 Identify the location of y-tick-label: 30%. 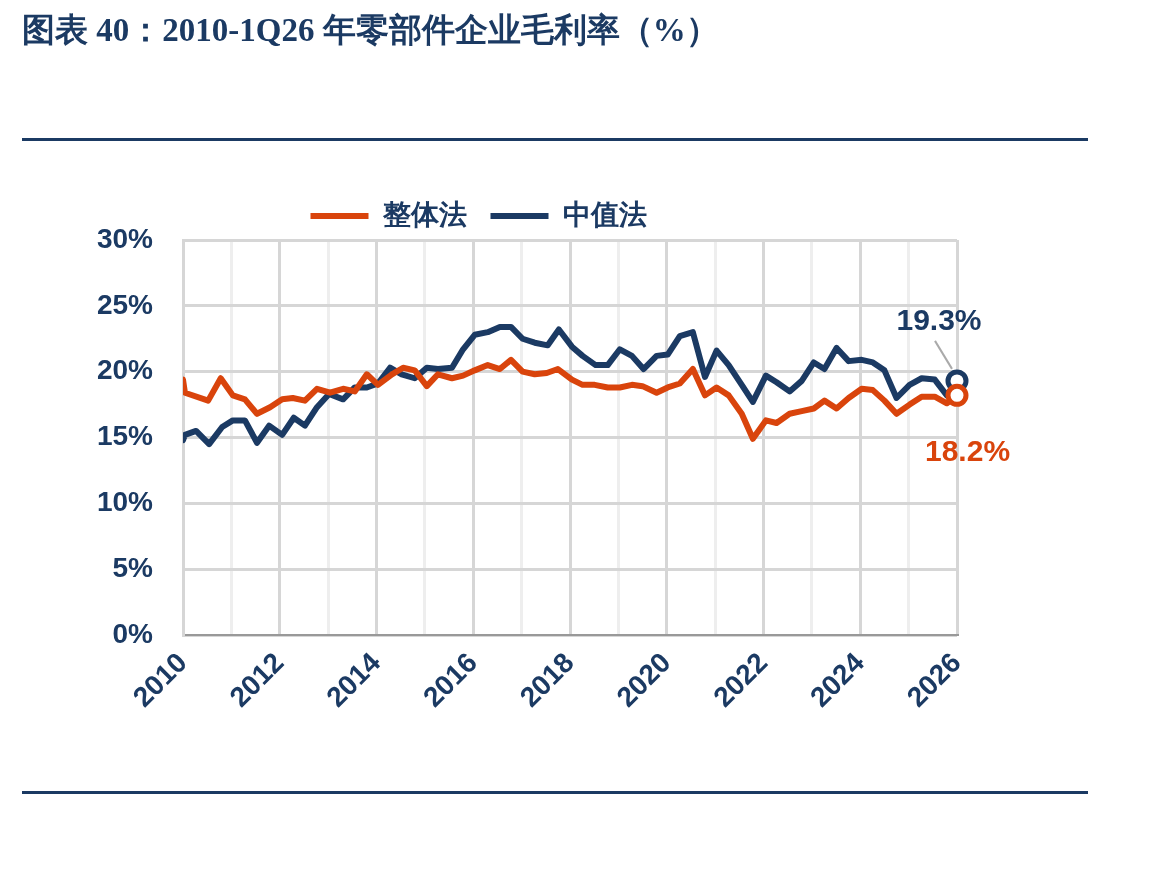
(125, 238).